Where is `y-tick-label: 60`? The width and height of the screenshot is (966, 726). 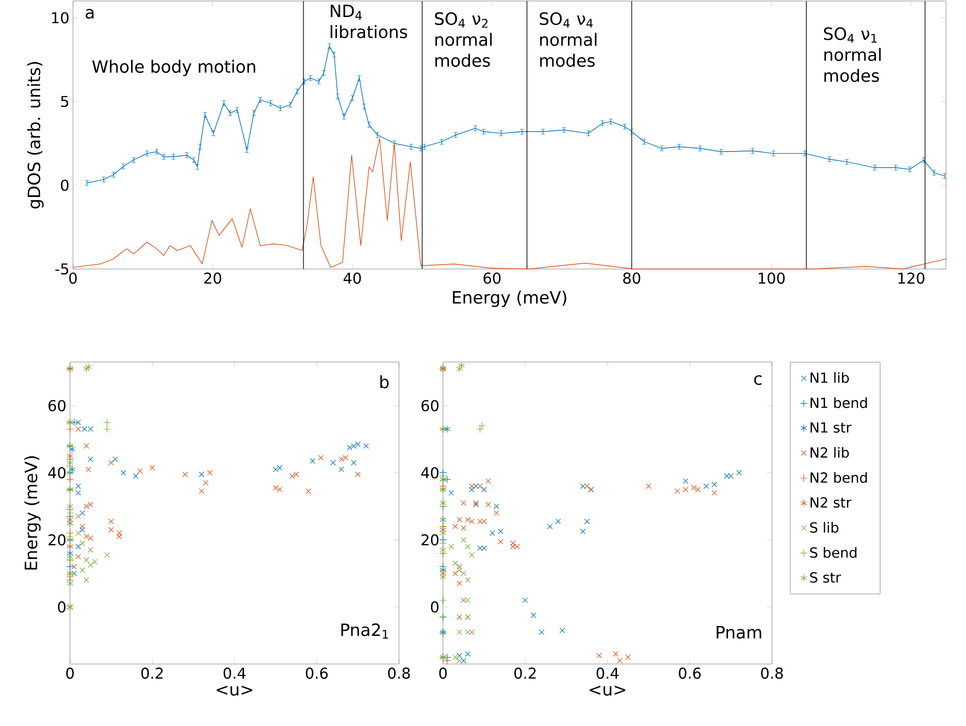
y-tick-label: 60 is located at coordinates (430, 406).